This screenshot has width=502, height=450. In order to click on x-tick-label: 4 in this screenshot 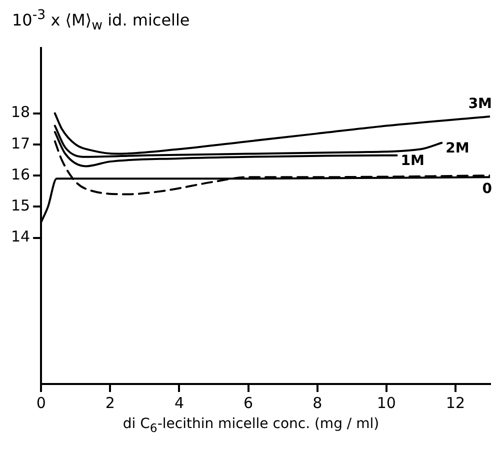, I will do `click(179, 403)`.